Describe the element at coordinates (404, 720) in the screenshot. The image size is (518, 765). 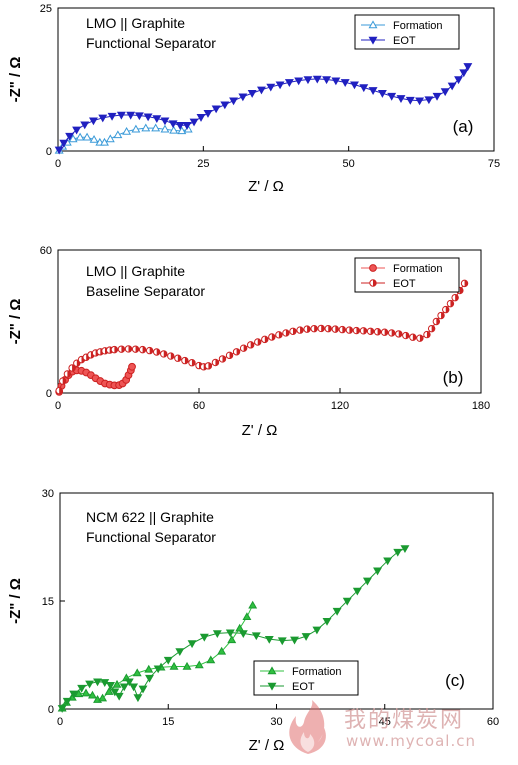
I see `watermark-cn: 我的煤炭网` at that location.